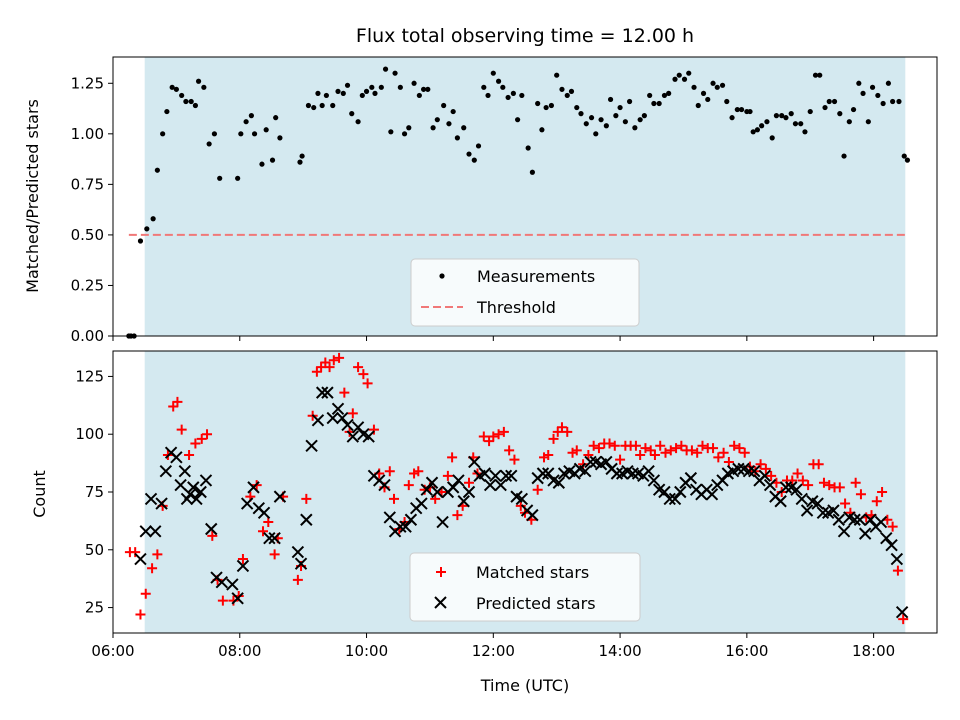 This screenshot has width=960, height=720. Describe the element at coordinates (536, 276) in the screenshot. I see `legend-measurements-label: Measurements` at that location.